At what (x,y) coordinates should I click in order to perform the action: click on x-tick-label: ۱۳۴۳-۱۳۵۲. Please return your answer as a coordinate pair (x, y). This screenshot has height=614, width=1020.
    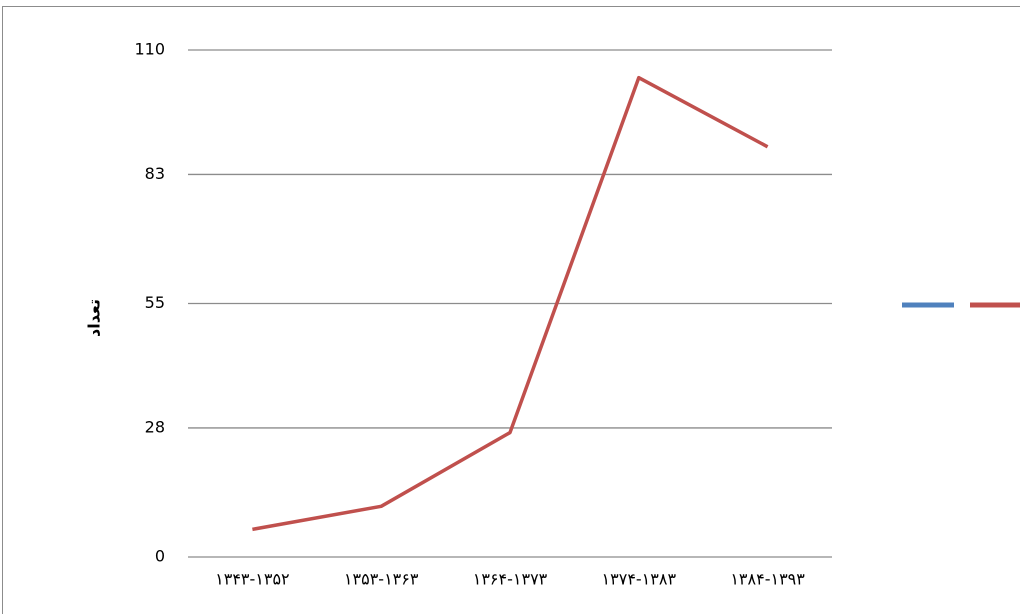
    Looking at the image, I should click on (252, 579).